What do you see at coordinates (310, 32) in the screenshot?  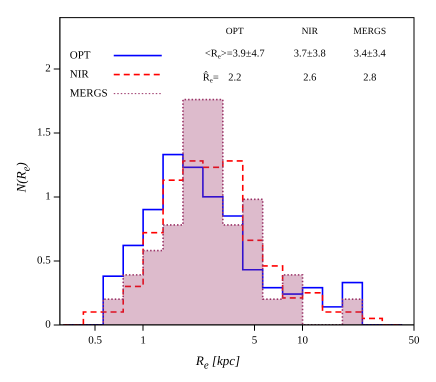 I see `annotation: NIR` at bounding box center [310, 32].